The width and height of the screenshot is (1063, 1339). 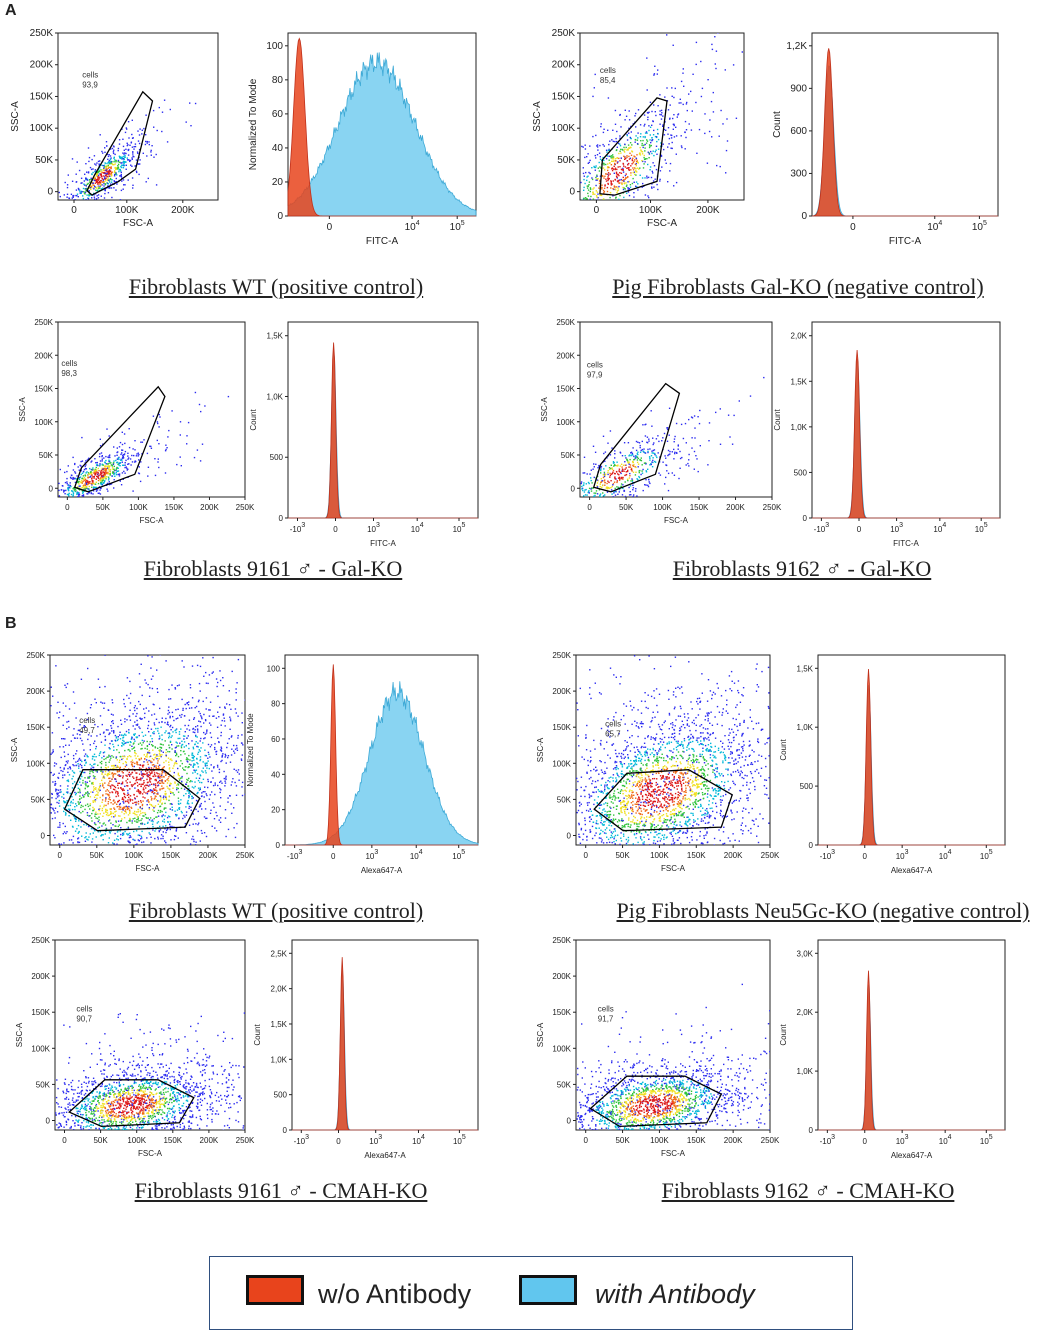 What do you see at coordinates (808, 1190) in the screenshot?
I see `caption-b-9162: Fibroblasts 9162 ♂ - CMAH-KO` at bounding box center [808, 1190].